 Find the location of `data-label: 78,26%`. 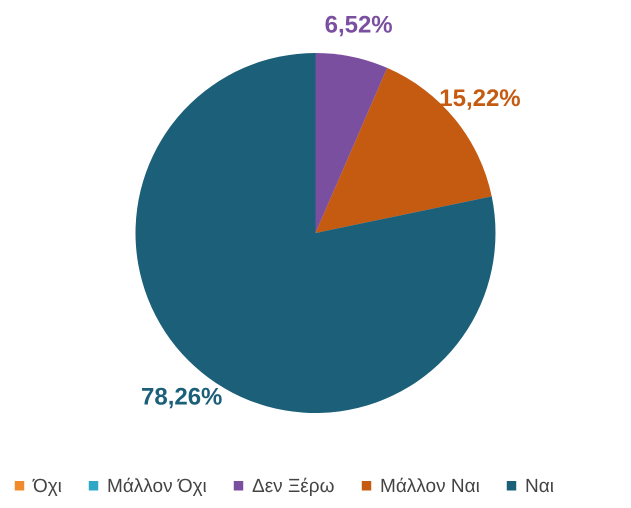

data-label: 78,26% is located at coordinates (181, 396).